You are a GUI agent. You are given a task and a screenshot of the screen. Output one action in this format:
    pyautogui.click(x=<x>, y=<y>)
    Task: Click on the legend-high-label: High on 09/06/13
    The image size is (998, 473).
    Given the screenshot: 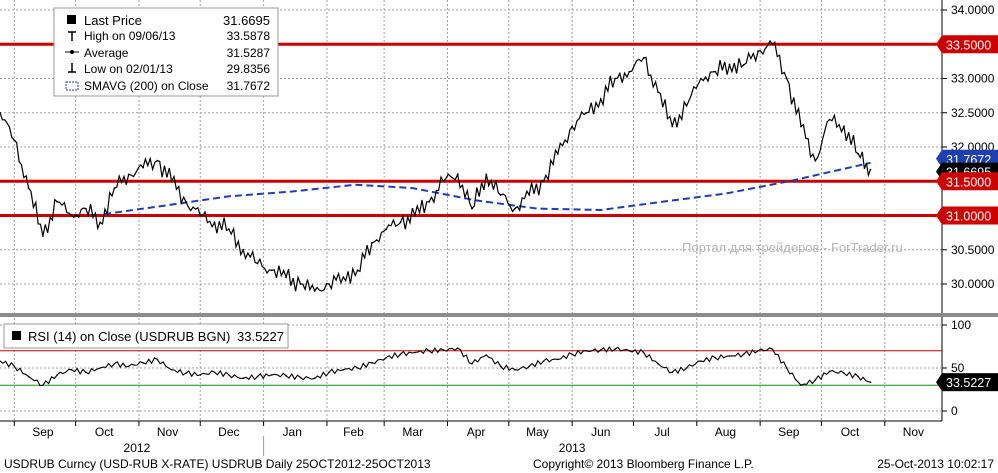 What is the action you would take?
    pyautogui.click(x=130, y=36)
    